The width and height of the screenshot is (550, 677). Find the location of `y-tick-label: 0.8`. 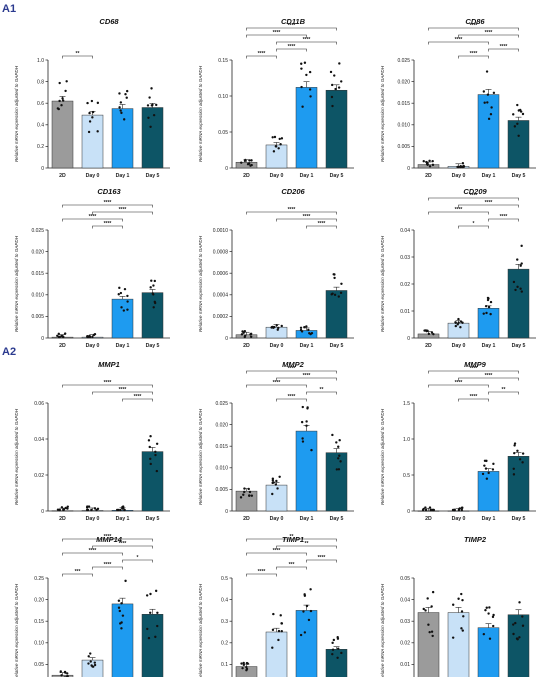

y-tick-label: 0.8 is located at coordinates (40, 82).